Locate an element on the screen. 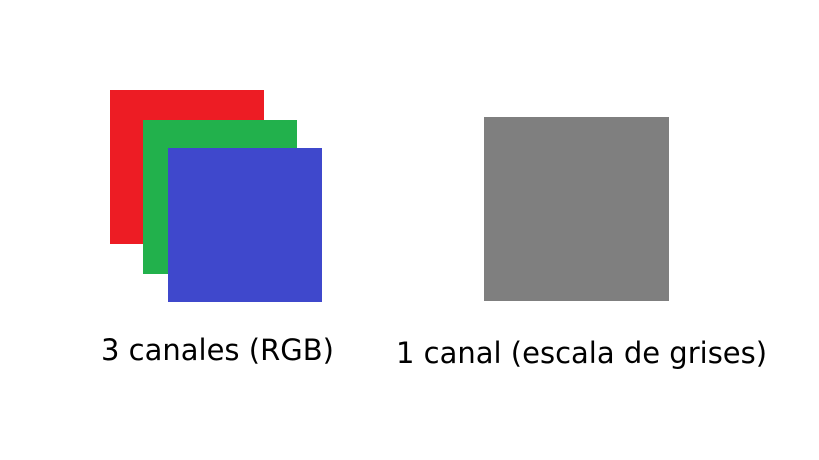  grayscale-channel-square is located at coordinates (576, 209).